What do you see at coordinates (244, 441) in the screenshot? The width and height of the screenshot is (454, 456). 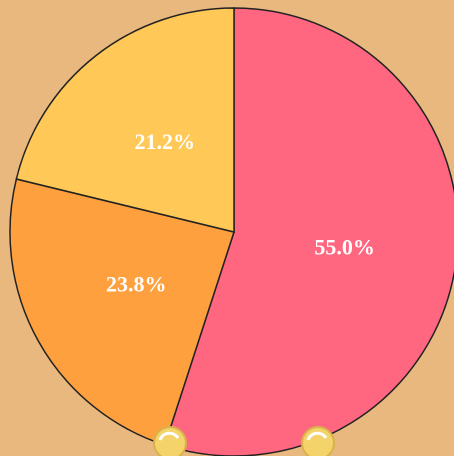 I see `decoration` at bounding box center [244, 441].